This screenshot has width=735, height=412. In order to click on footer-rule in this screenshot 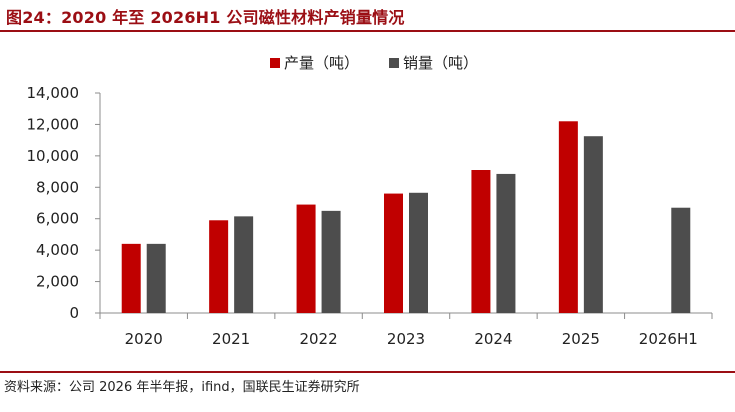, I will do `click(367, 372)`.